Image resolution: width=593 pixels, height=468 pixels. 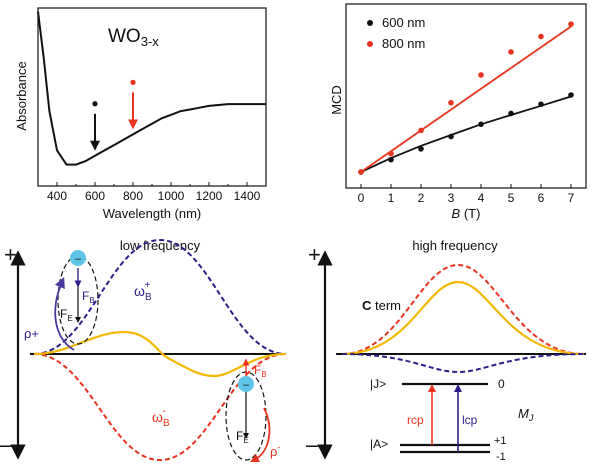 I want to click on mj-label: MJ, so click(x=526, y=414).